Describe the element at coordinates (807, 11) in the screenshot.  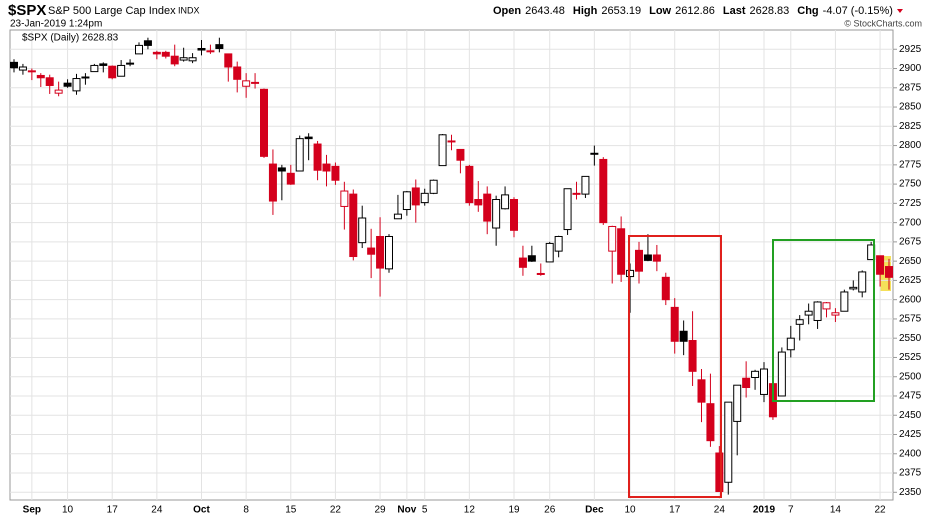
I see `quote-label: Chg` at that location.